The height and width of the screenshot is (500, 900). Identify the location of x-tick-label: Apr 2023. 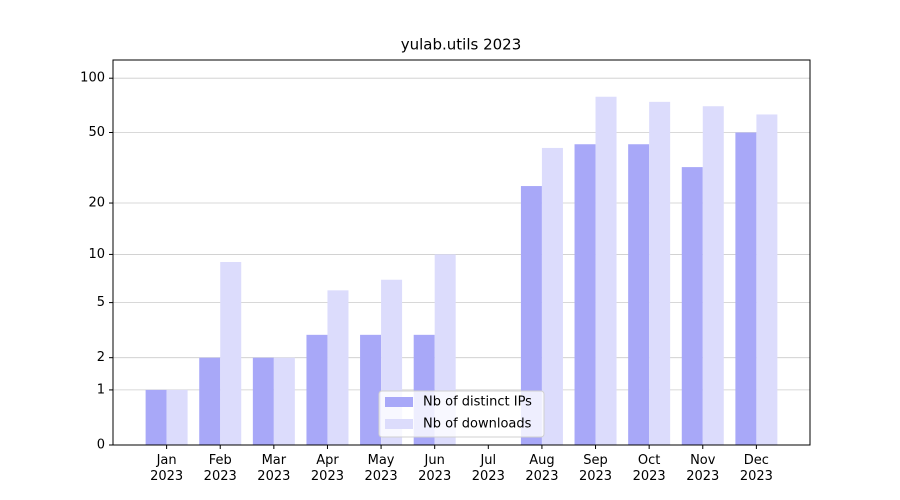
(327, 468).